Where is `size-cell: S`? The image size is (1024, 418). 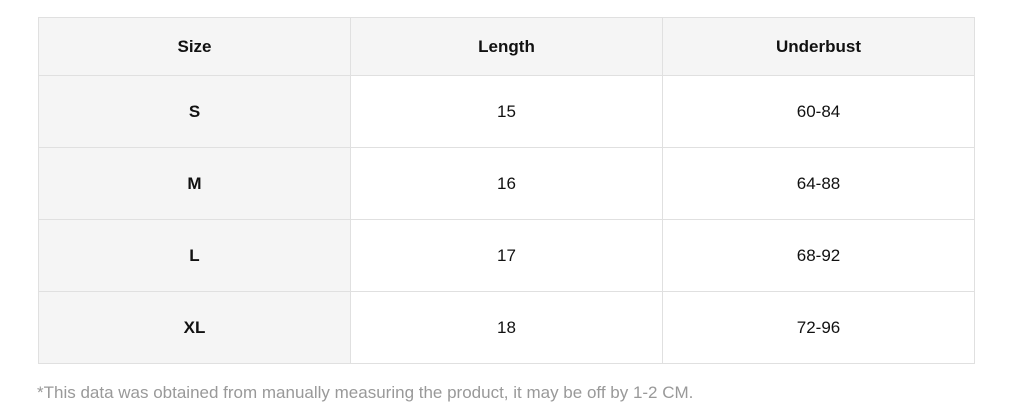
size-cell: S is located at coordinates (194, 111).